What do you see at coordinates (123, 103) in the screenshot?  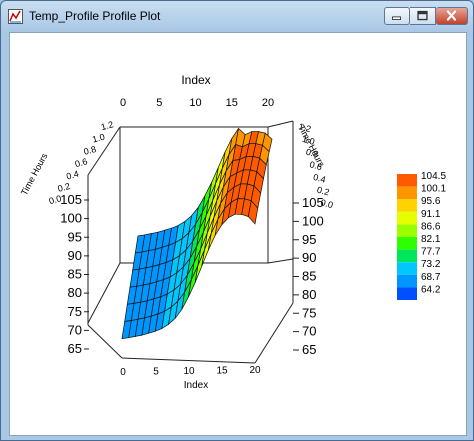 I see `index-top-tick-label: 0` at bounding box center [123, 103].